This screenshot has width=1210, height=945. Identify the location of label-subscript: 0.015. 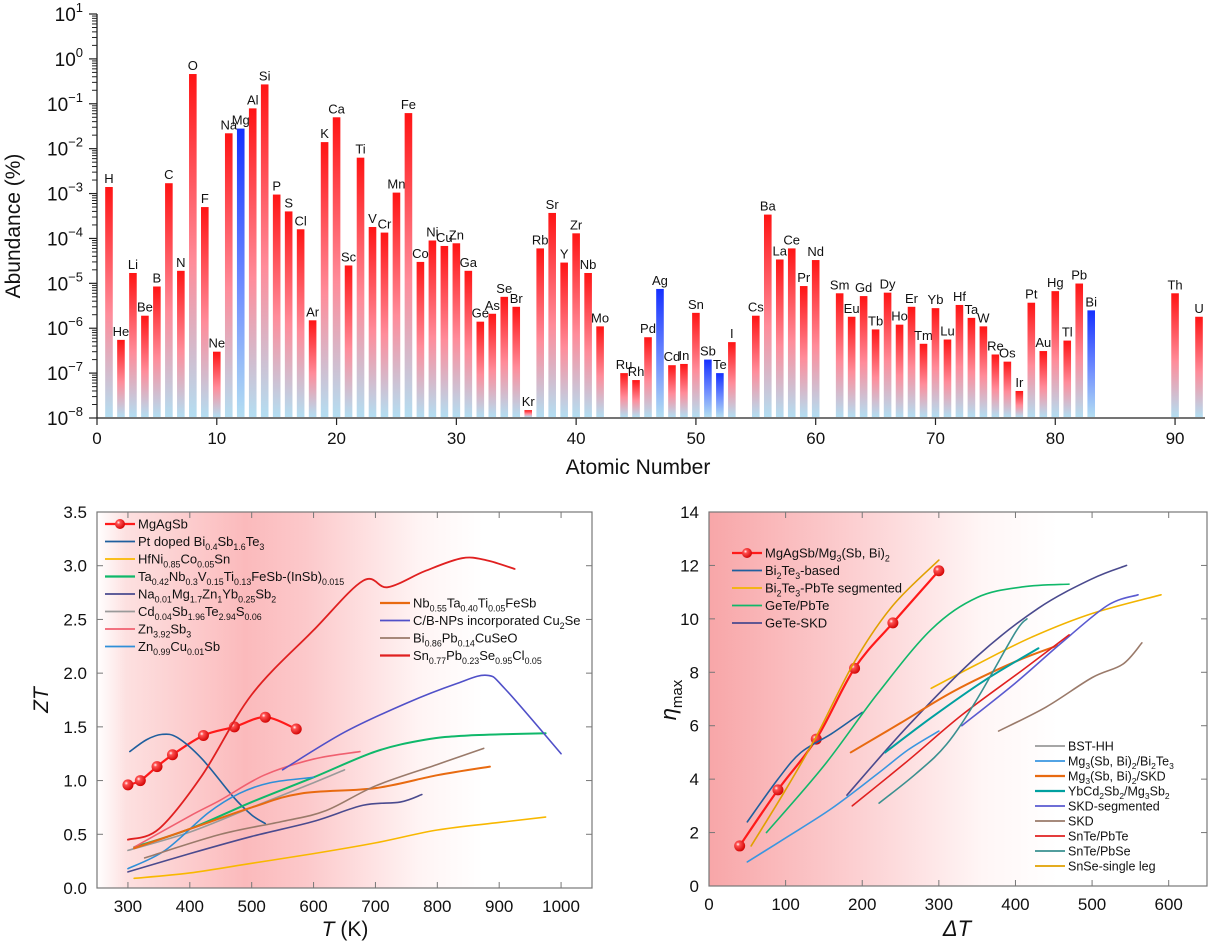
(333, 582).